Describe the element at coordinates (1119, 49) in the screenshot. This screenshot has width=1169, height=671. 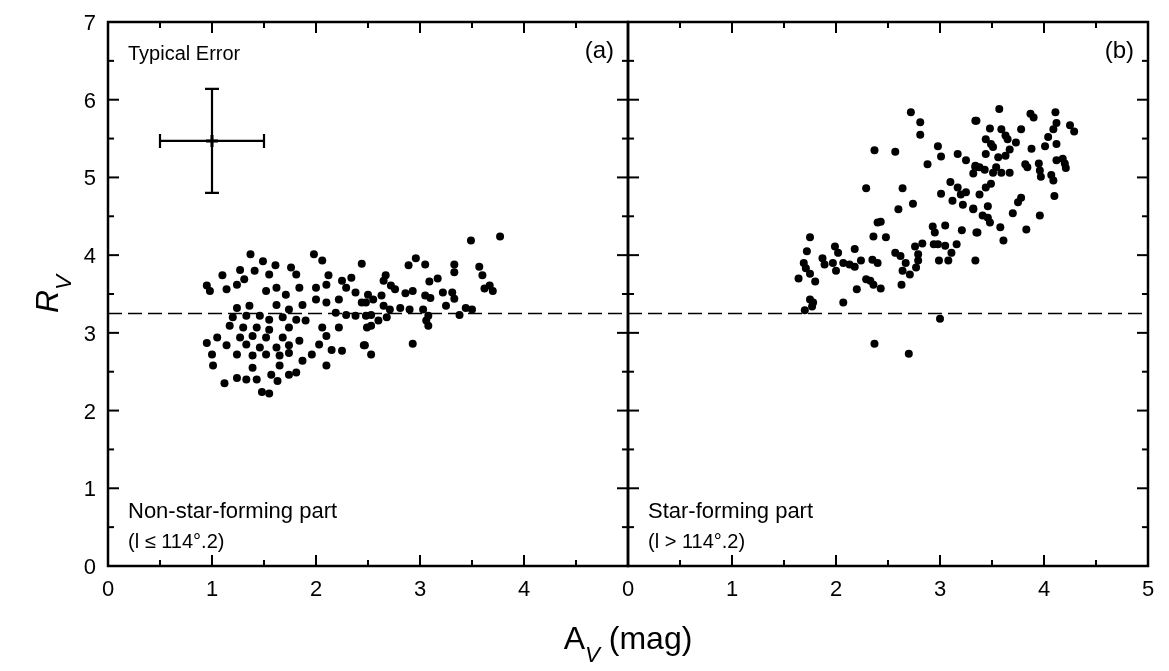
I see `annotation: (b)` at that location.